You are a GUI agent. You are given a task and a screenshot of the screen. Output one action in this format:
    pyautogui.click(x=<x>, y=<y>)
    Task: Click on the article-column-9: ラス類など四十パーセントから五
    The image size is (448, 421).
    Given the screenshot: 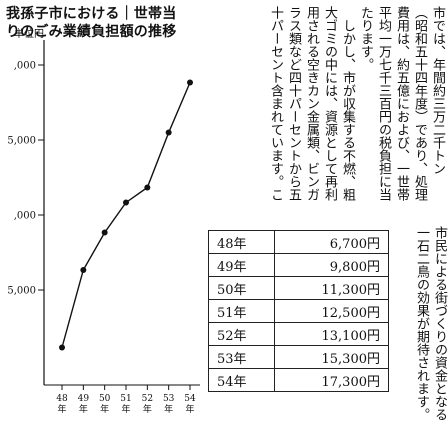 What is the action you would take?
    pyautogui.click(x=293, y=103)
    